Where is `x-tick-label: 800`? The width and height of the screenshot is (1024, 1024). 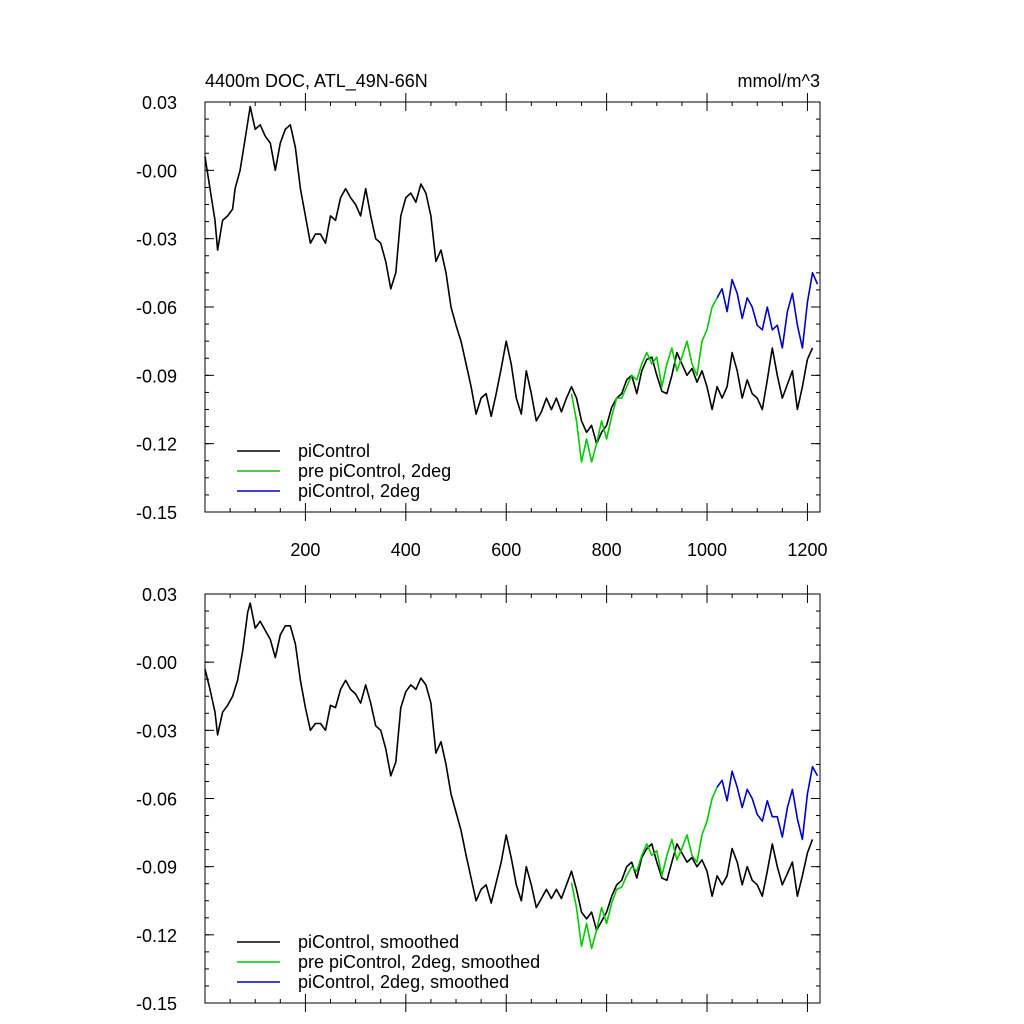
x-tick-label: 800 is located at coordinates (607, 550).